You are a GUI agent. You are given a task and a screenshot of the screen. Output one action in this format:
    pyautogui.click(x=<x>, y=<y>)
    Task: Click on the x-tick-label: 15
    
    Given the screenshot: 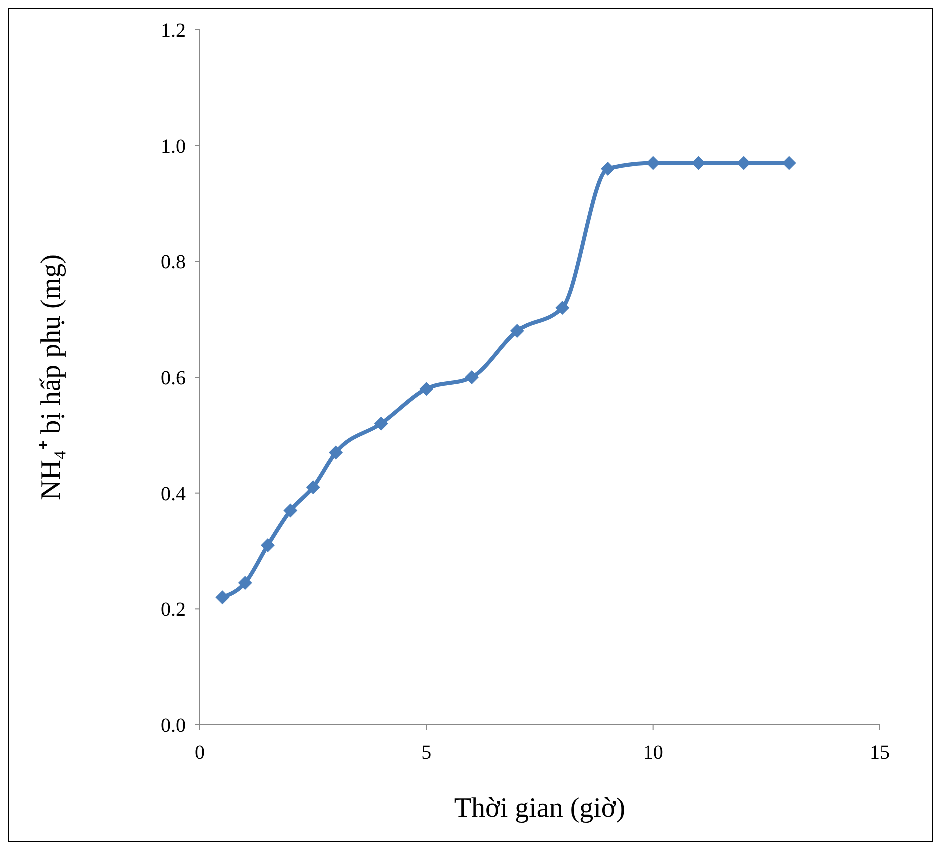 What is the action you would take?
    pyautogui.click(x=880, y=753)
    